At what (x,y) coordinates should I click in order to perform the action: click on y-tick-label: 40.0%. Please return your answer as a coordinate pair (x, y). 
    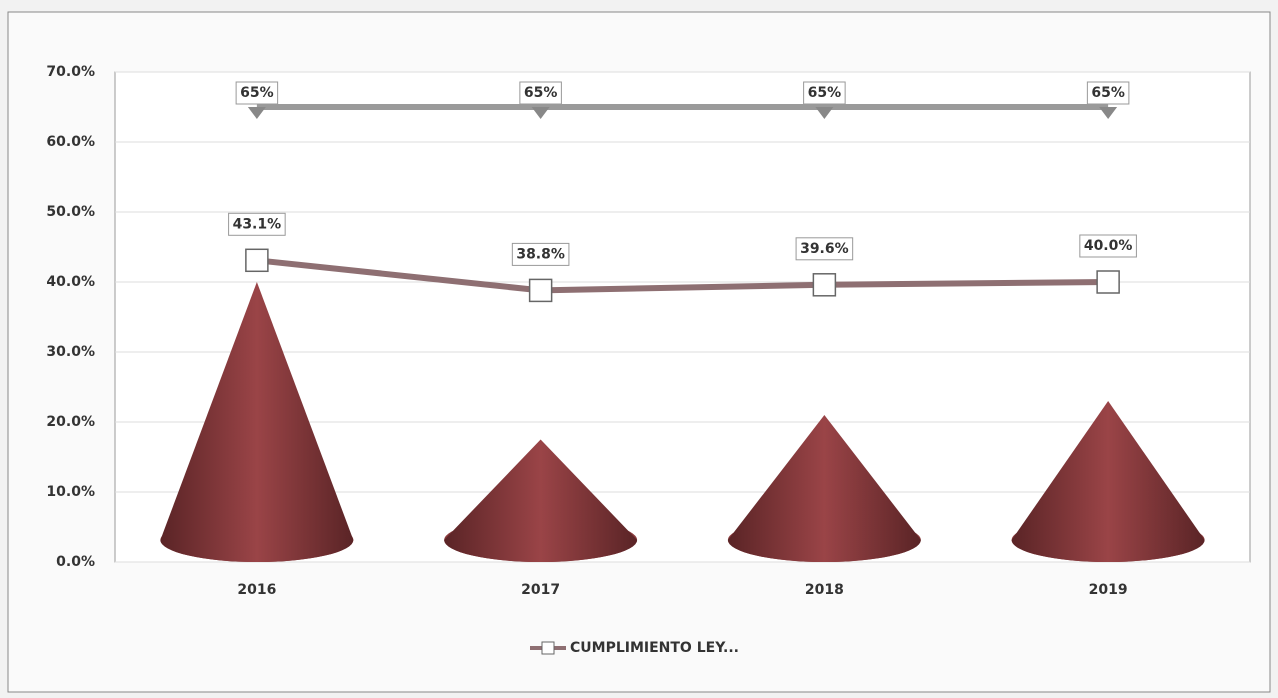
    Looking at the image, I should click on (70, 282).